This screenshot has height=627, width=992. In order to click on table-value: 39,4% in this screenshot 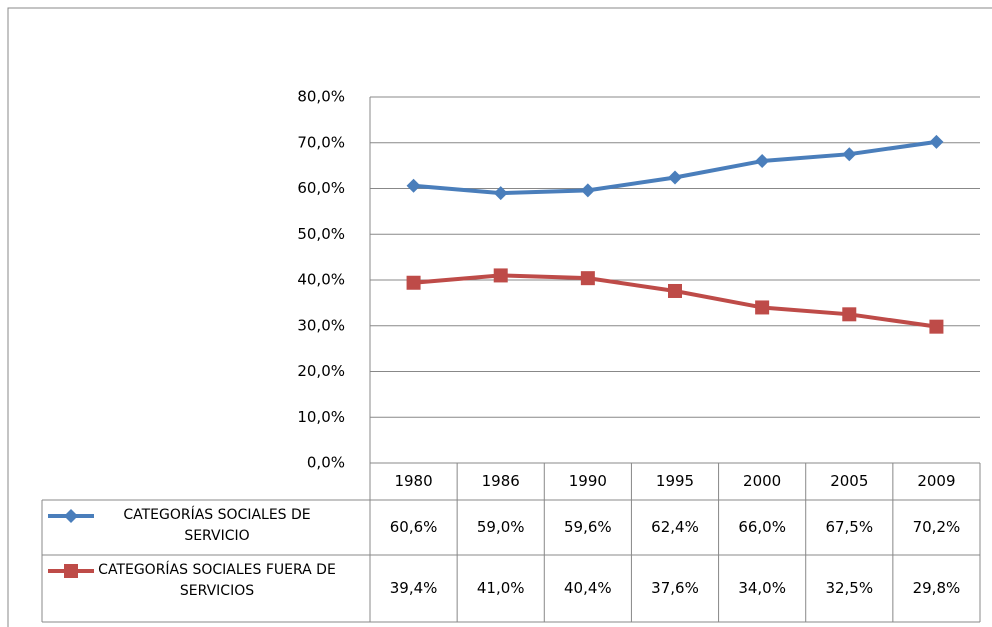, I will do `click(414, 588)`.